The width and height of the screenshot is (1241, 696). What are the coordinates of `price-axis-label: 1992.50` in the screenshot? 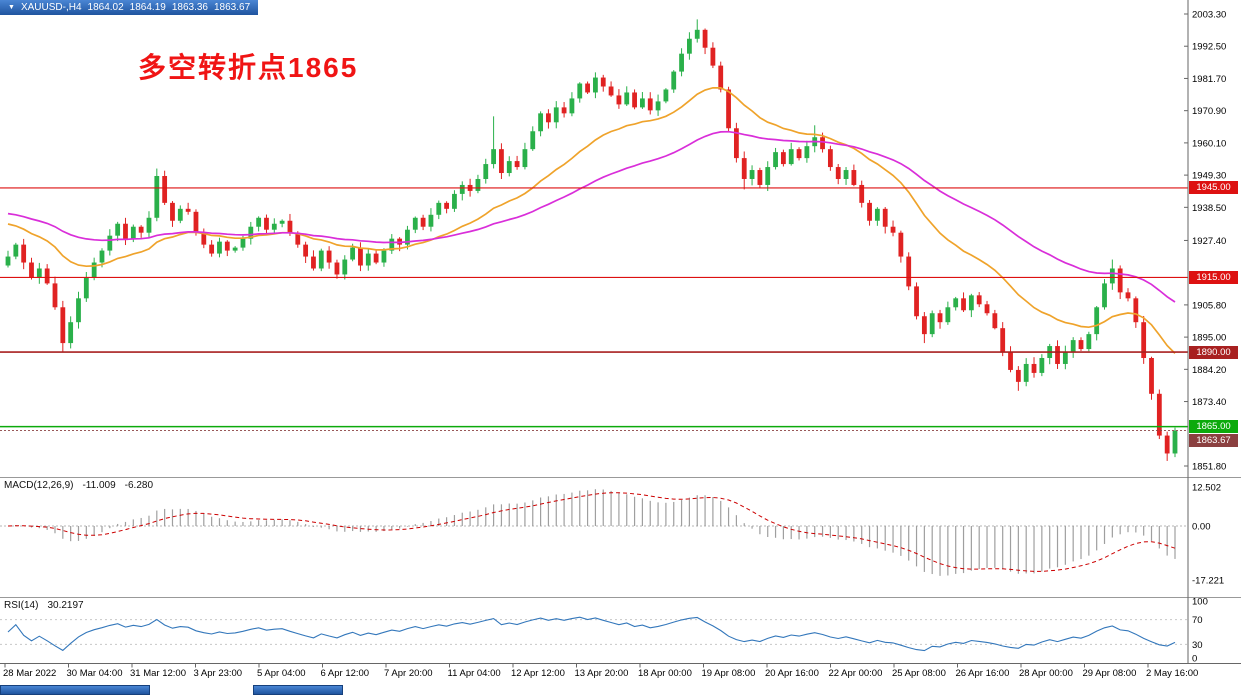 It's located at (1209, 47).